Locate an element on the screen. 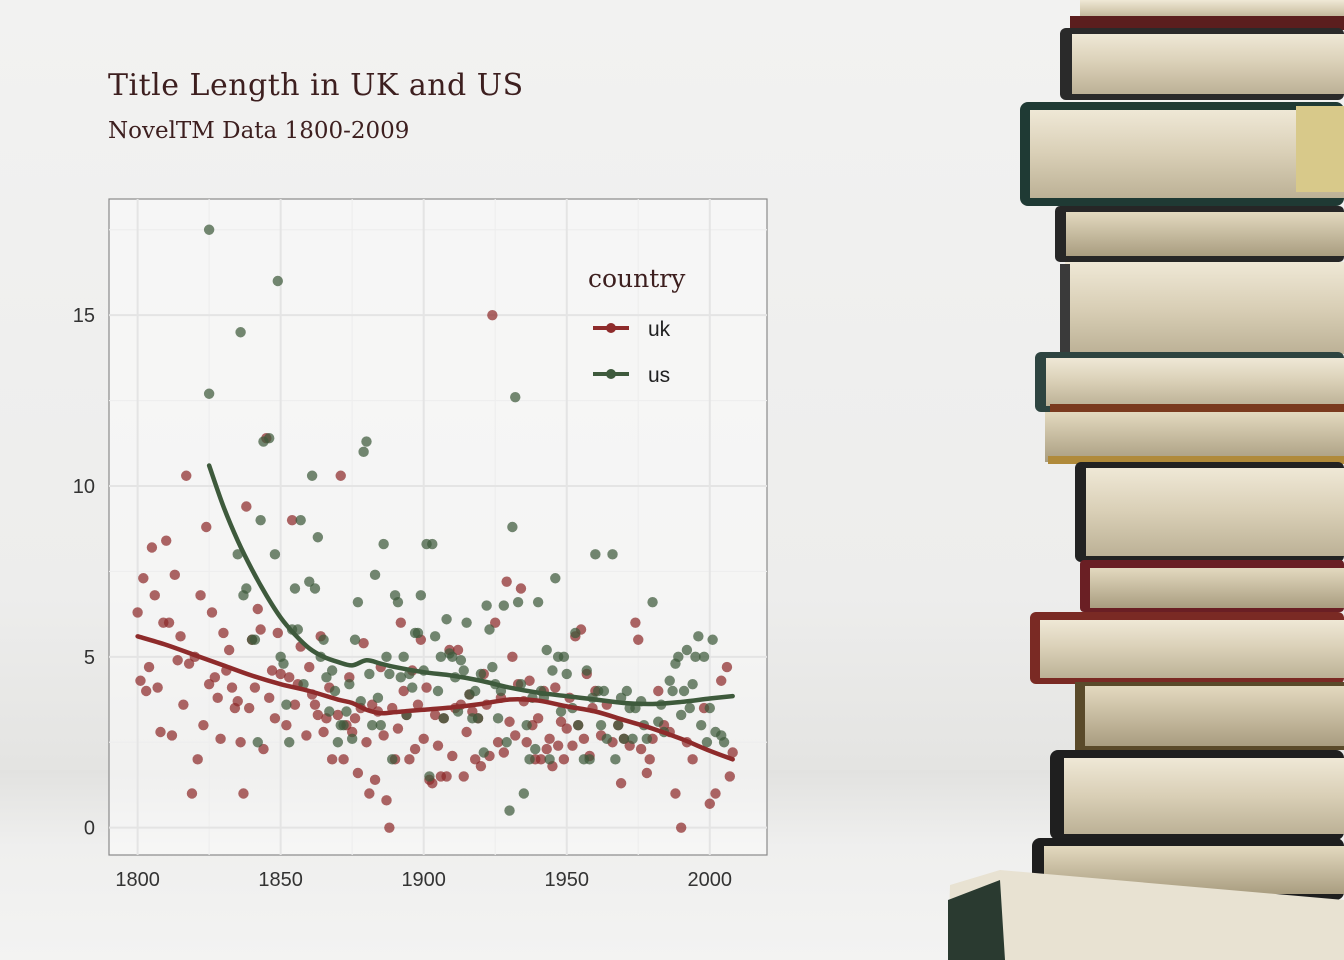 The image size is (1344, 960). legend-key-us-dot is located at coordinates (611, 374).